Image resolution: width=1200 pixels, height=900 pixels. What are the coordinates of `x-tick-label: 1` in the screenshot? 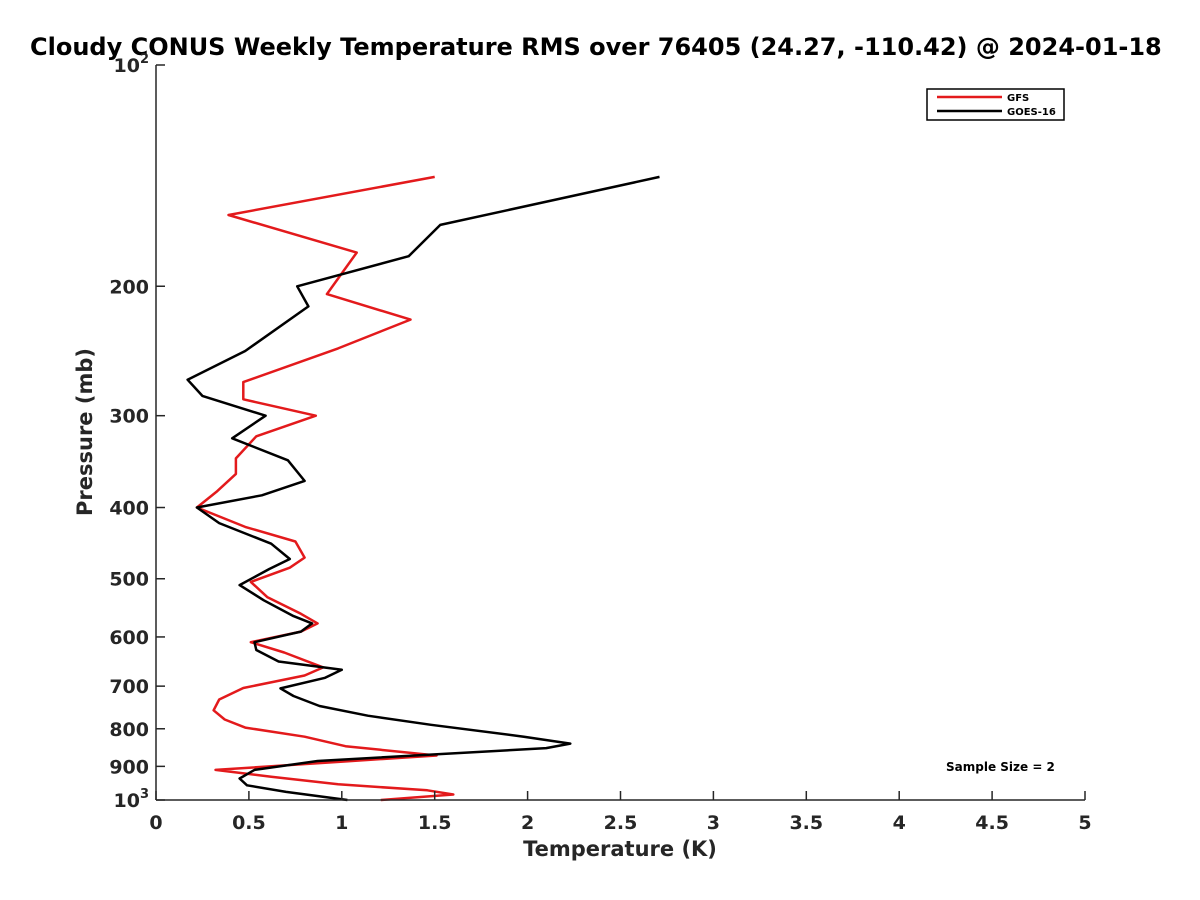 It's located at (341, 823).